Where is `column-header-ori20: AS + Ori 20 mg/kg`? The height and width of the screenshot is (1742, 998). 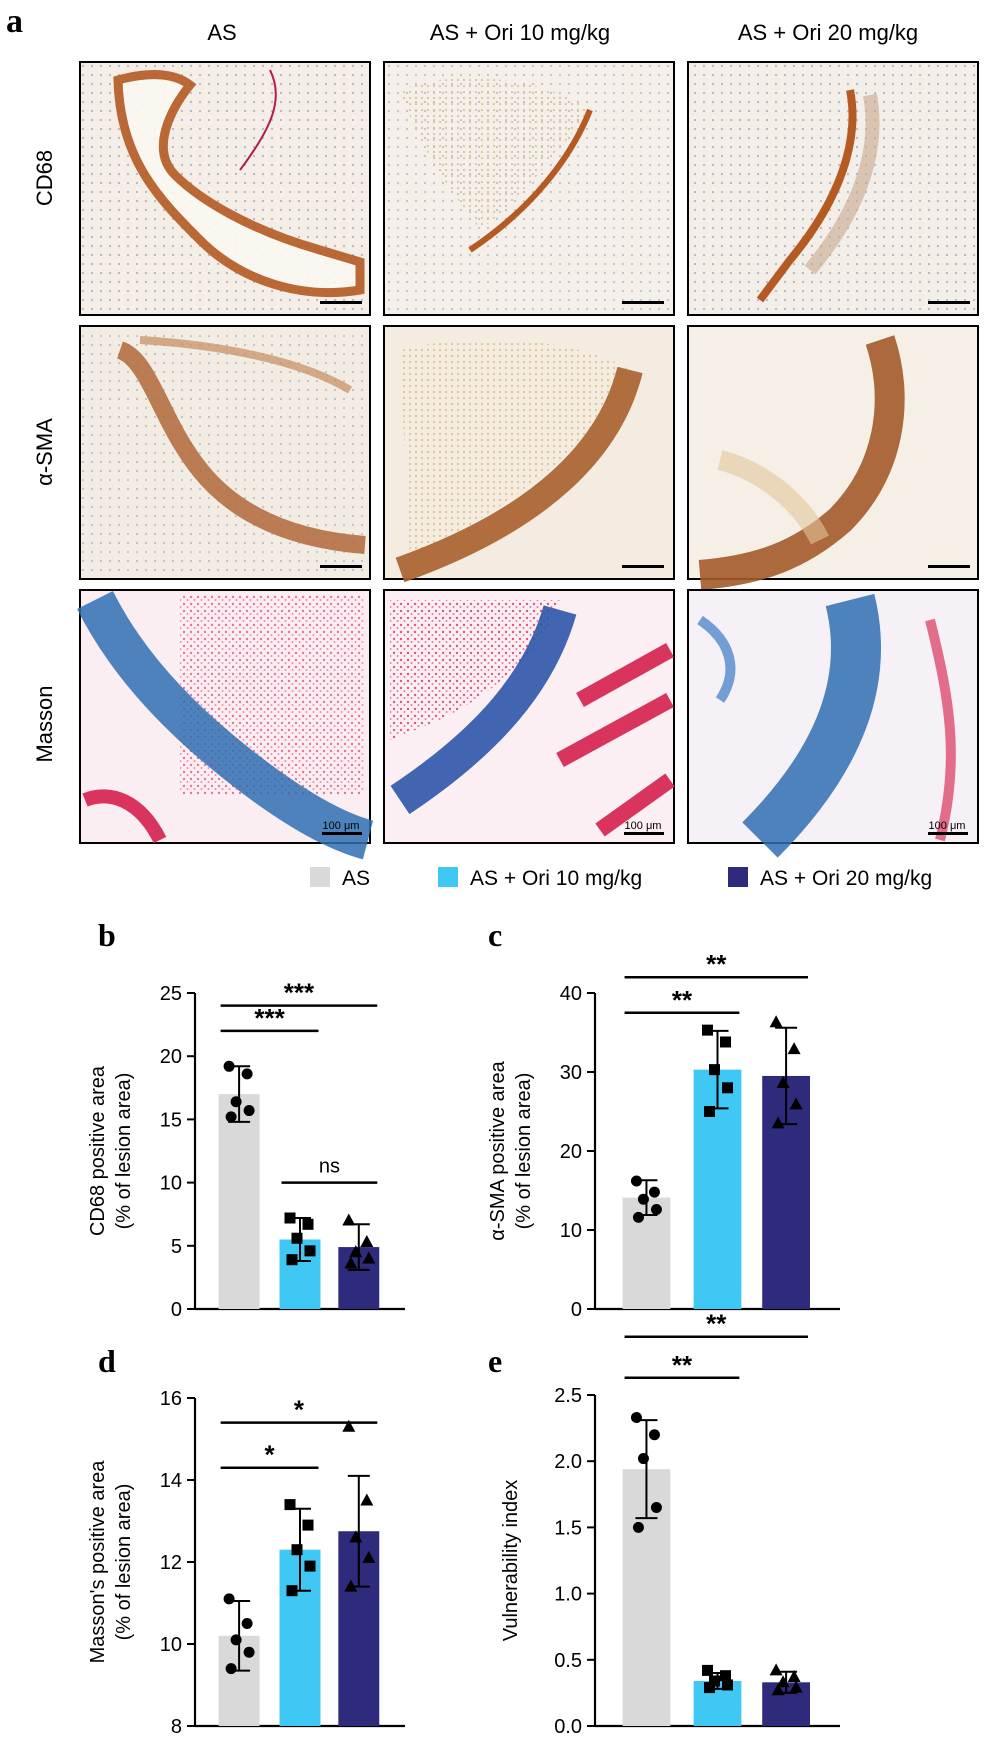 column-header-ori20: AS + Ori 20 mg/kg is located at coordinates (828, 32).